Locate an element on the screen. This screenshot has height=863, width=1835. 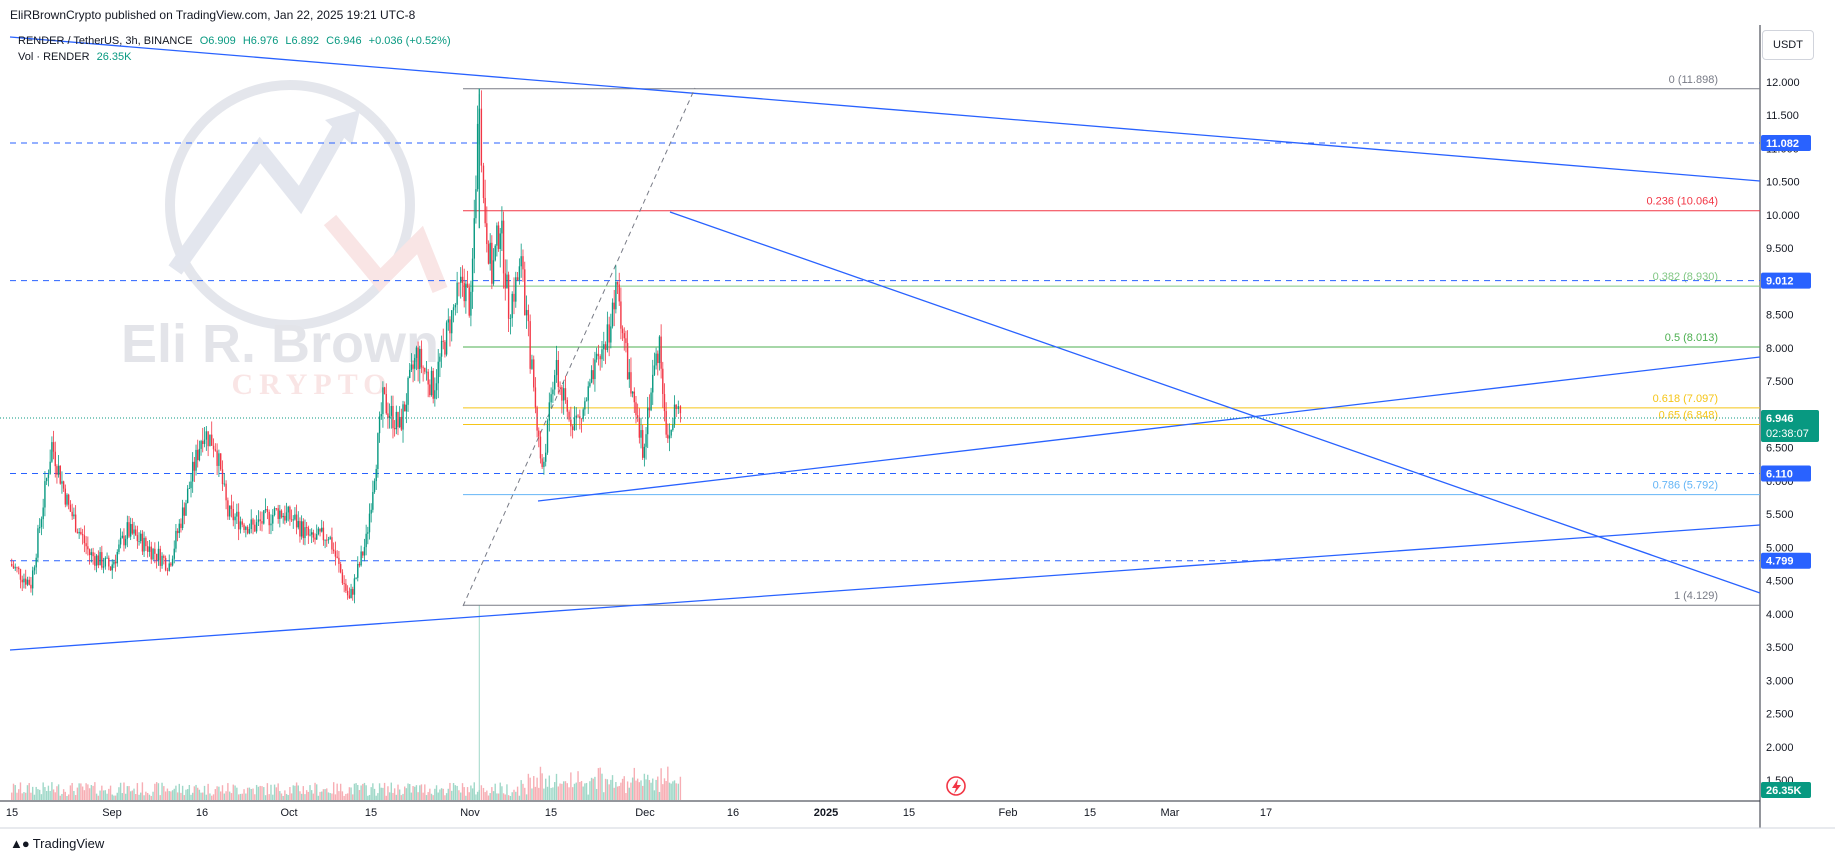
fib-level-label: 0.382 (8.930) is located at coordinates (1685, 277).